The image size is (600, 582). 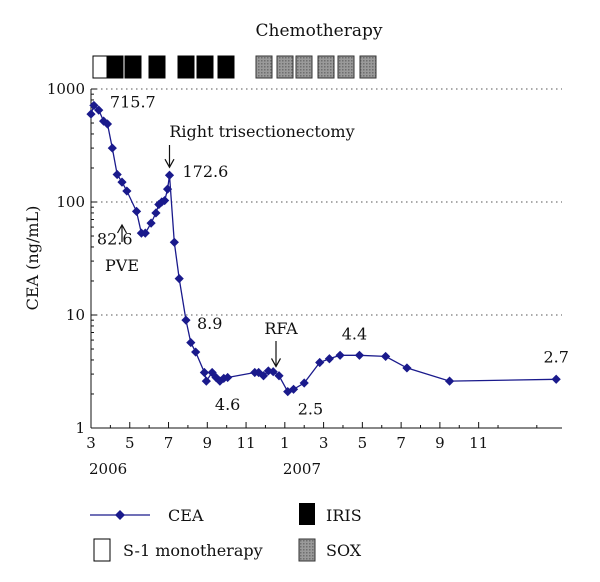 I want to click on chemotherapy-blocks, so click(x=234, y=67).